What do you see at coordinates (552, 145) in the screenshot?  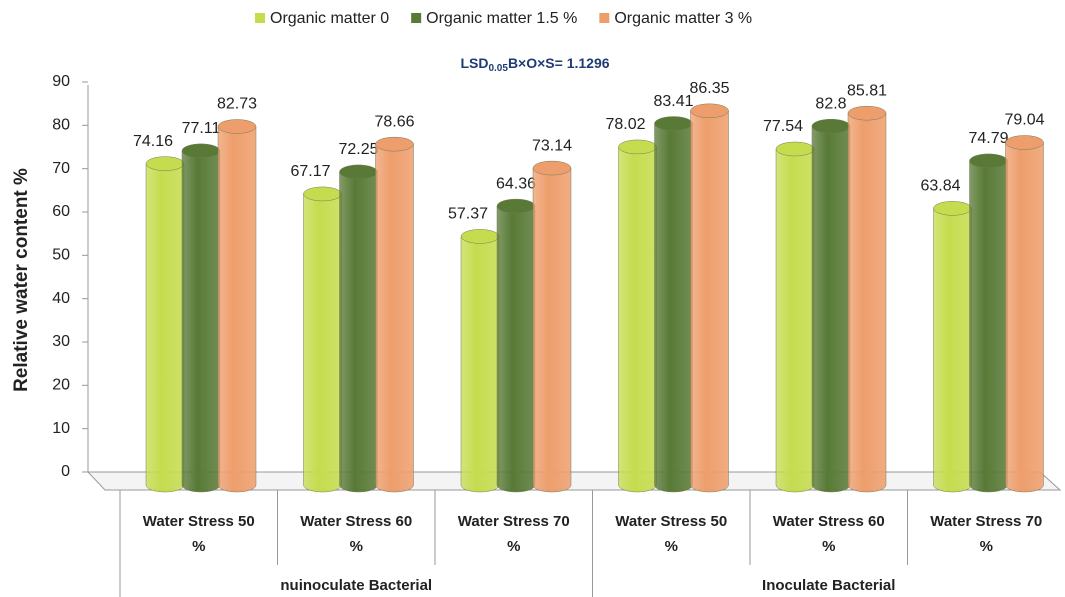 I see `data-label: 73.14` at bounding box center [552, 145].